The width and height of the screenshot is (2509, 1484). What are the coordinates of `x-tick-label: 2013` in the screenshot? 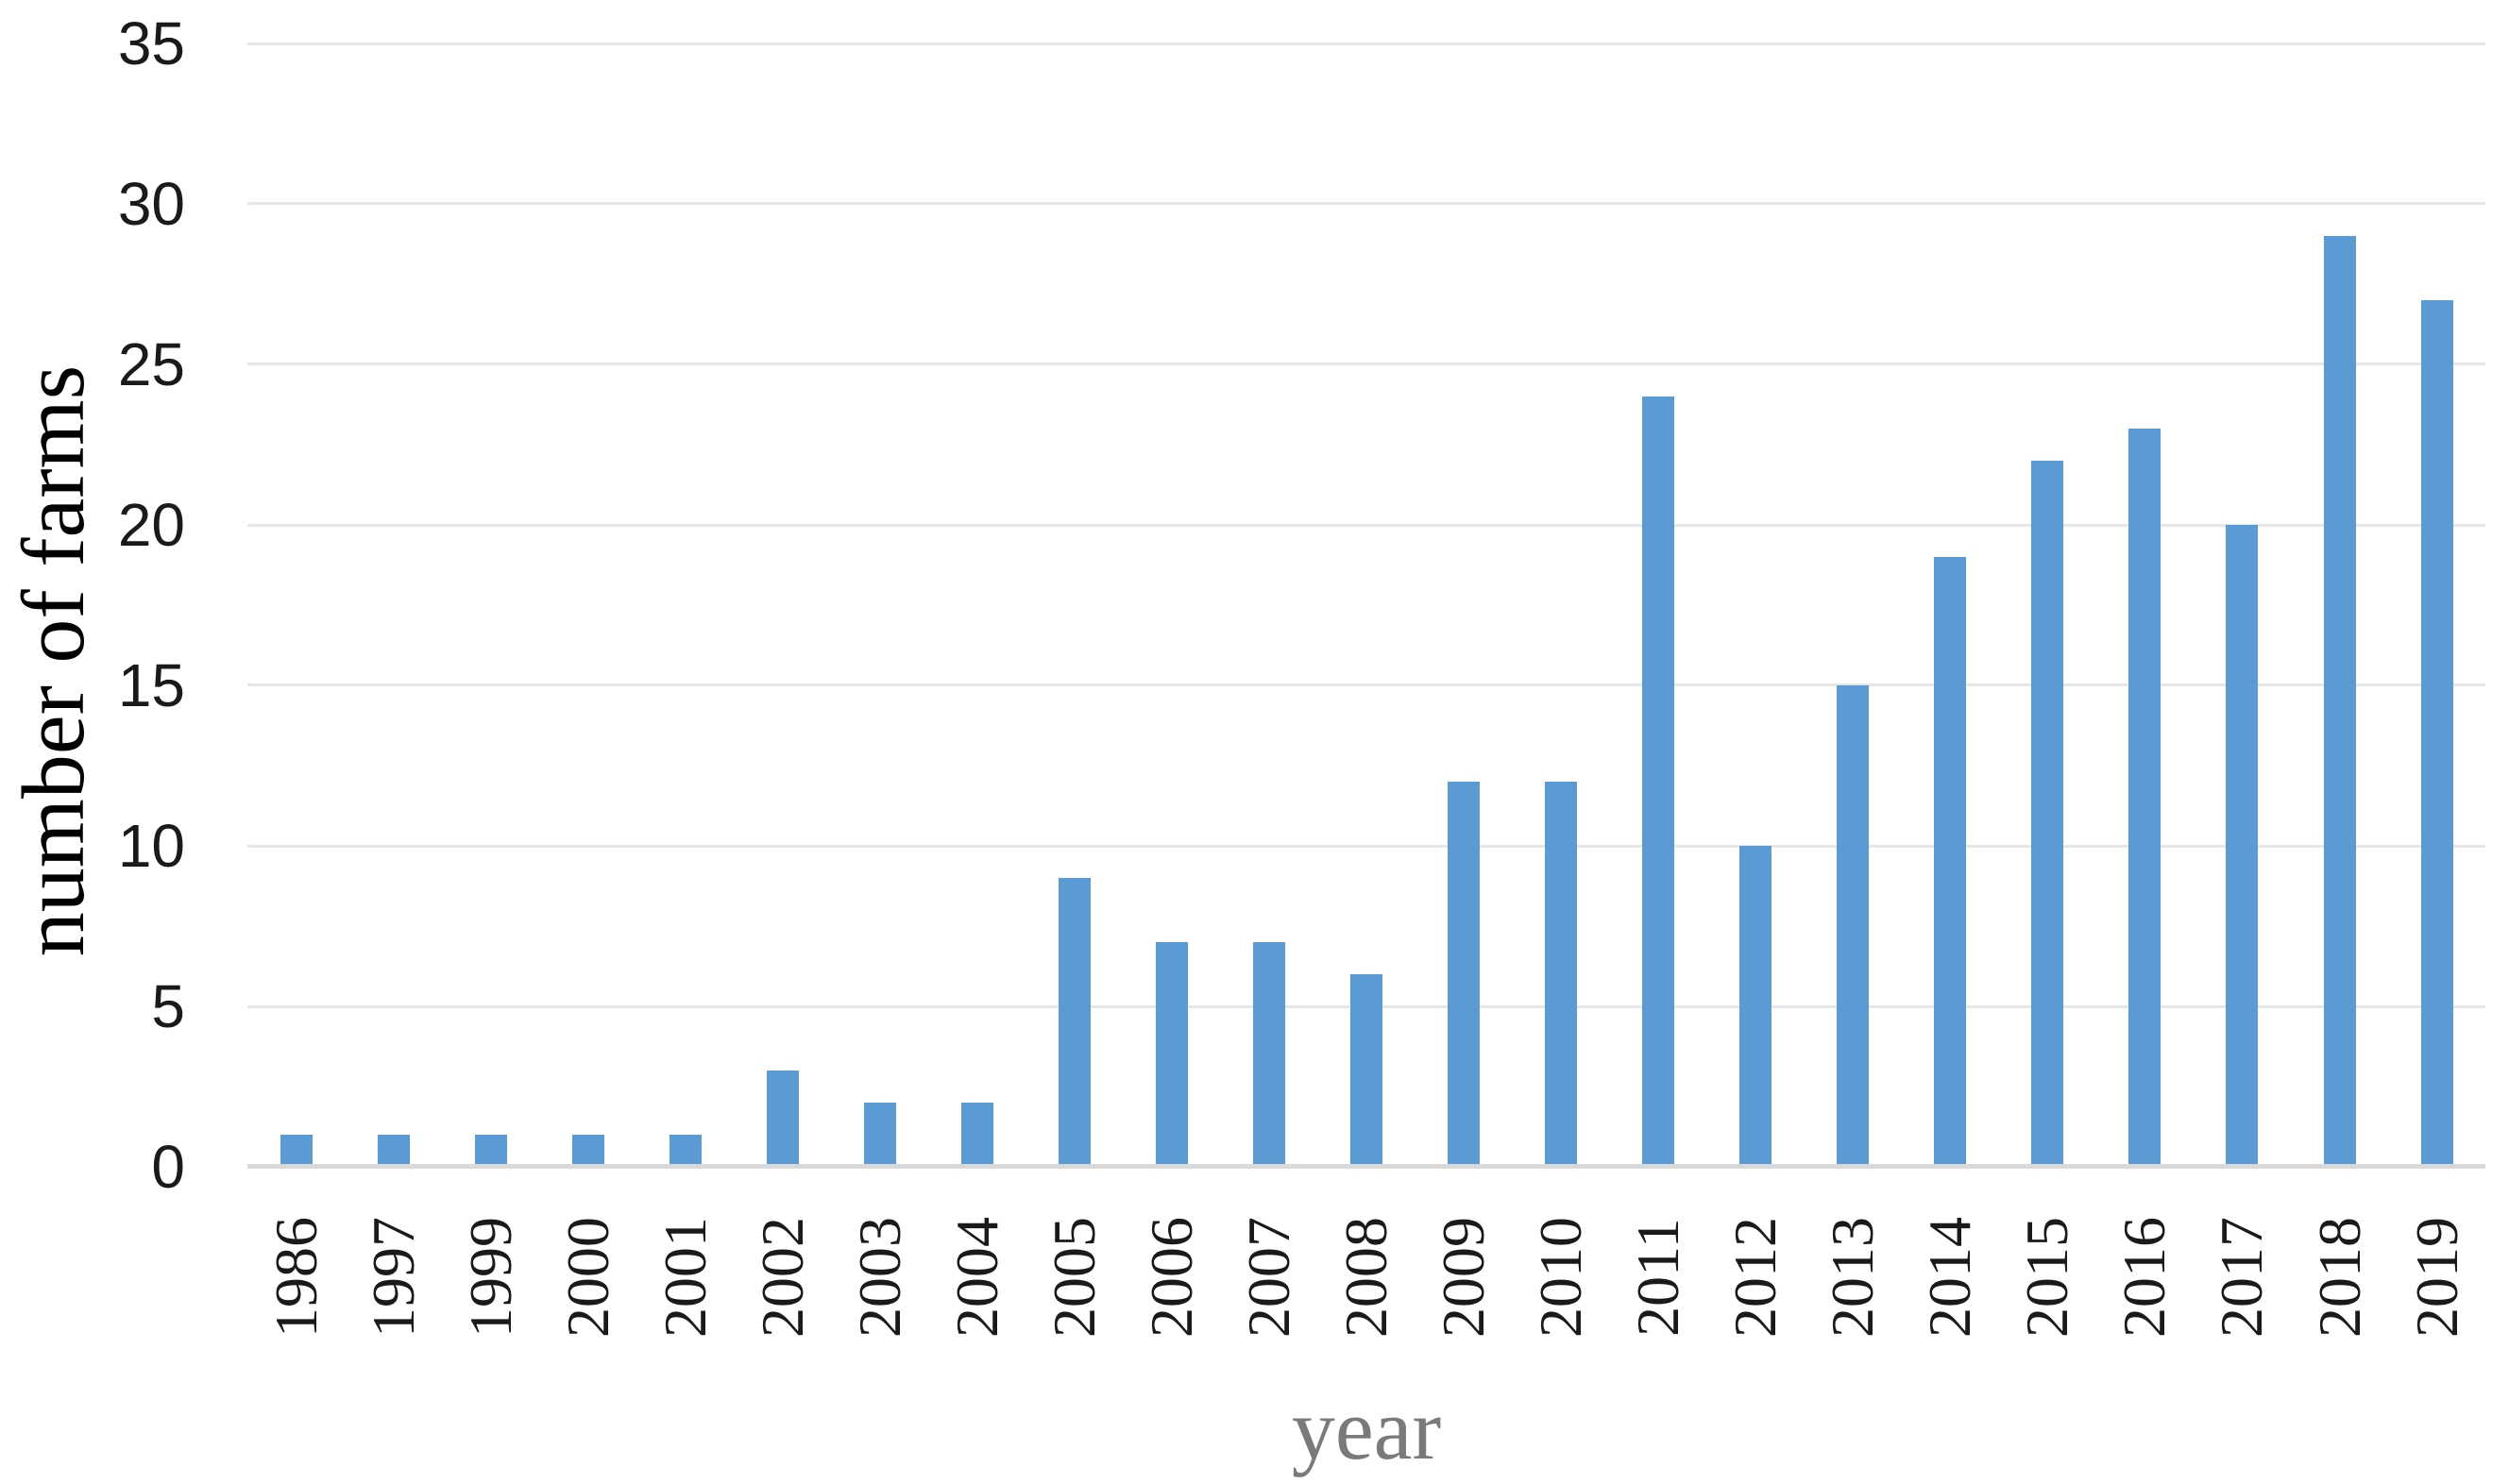 It's located at (1853, 1277).